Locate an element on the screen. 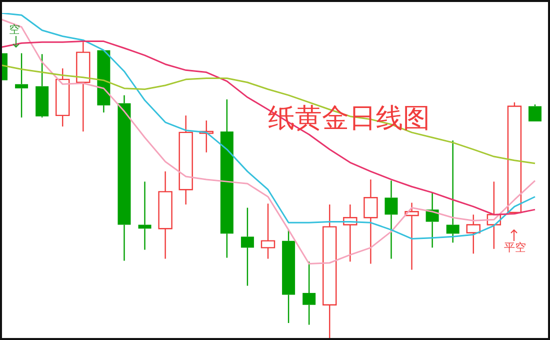 The width and height of the screenshot is (550, 340). annotation: 平空 is located at coordinates (515, 247).